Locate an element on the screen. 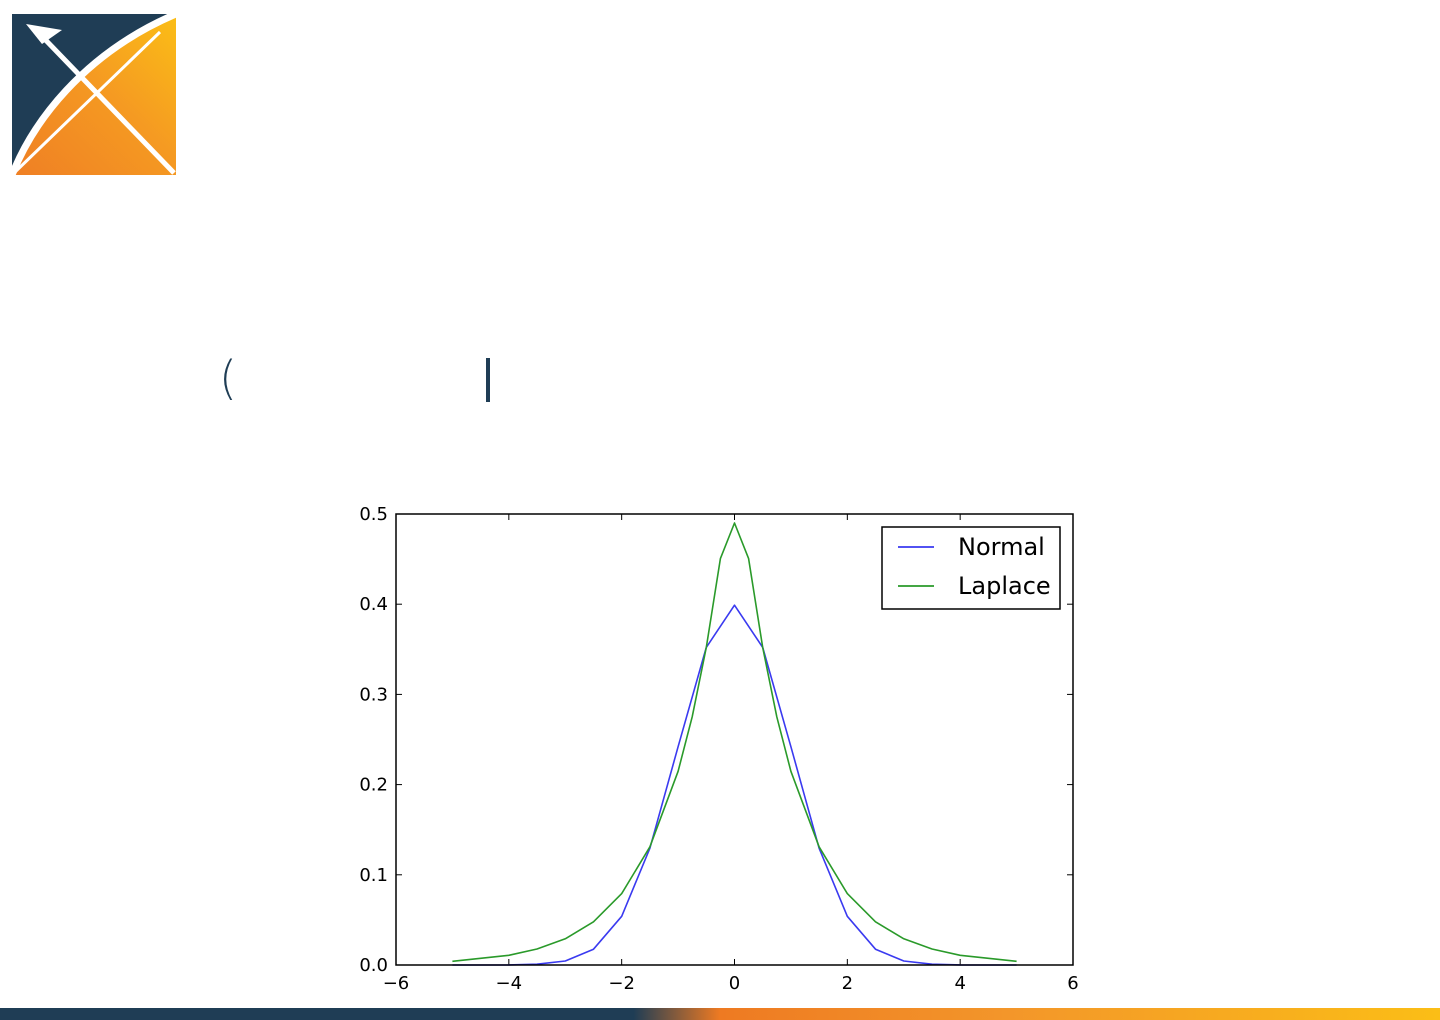 The image size is (1440, 1020). title-fragment-bar is located at coordinates (488, 380).